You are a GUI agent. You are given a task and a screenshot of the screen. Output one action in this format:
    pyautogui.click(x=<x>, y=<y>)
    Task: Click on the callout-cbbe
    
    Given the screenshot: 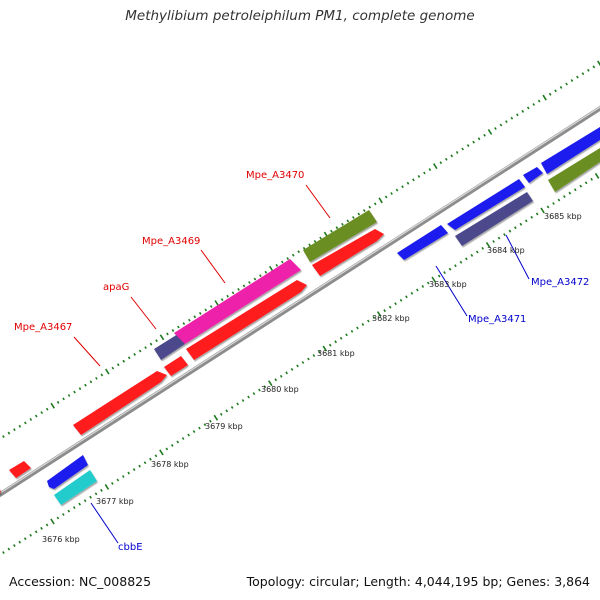 What is the action you would take?
    pyautogui.click(x=104, y=523)
    